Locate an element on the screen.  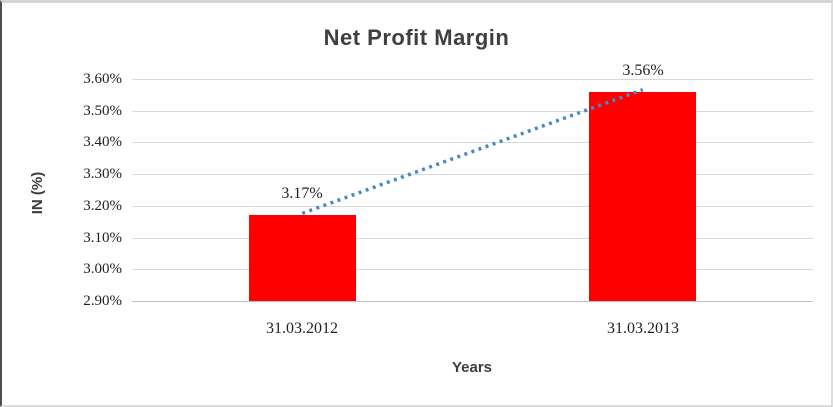
trendline-layer is located at coordinates (472, 152).